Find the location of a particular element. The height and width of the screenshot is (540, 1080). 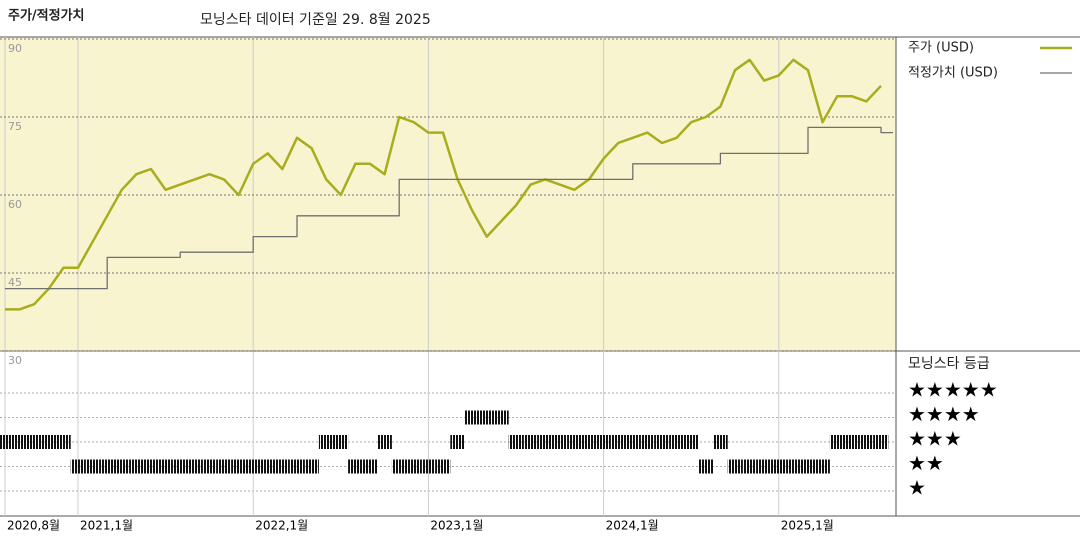

rating-title: 모닝스타 등급 is located at coordinates (949, 364).